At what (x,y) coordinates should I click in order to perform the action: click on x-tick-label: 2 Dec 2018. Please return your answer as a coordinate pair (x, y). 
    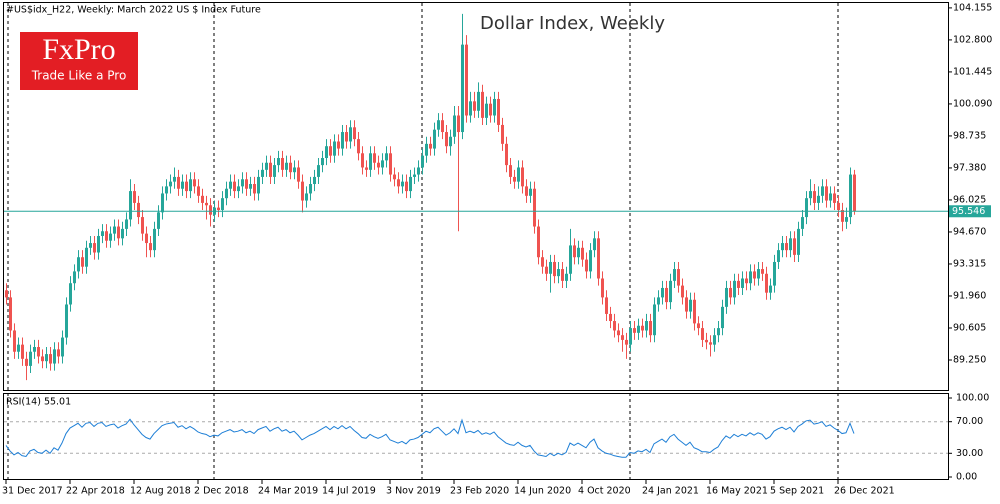
    Looking at the image, I should click on (221, 491).